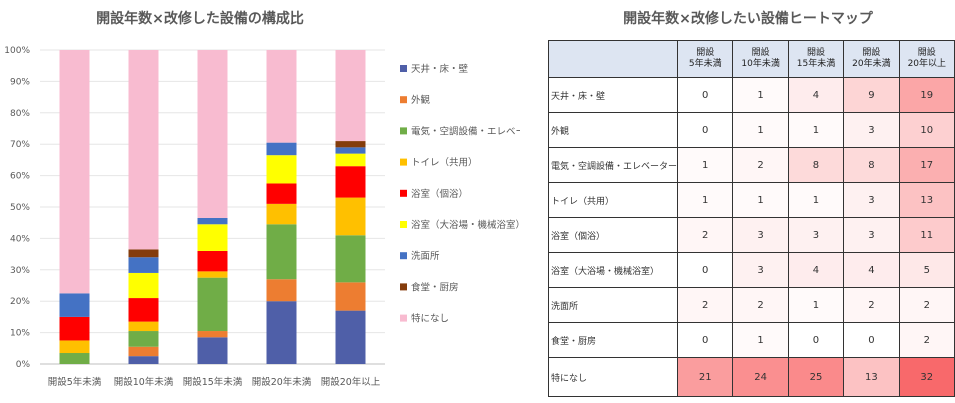 This screenshot has width=955, height=403. What do you see at coordinates (751, 95) in the screenshot?
I see `heatmap-row: 天井・床・壁 0 1 4 9 19` at bounding box center [751, 95].